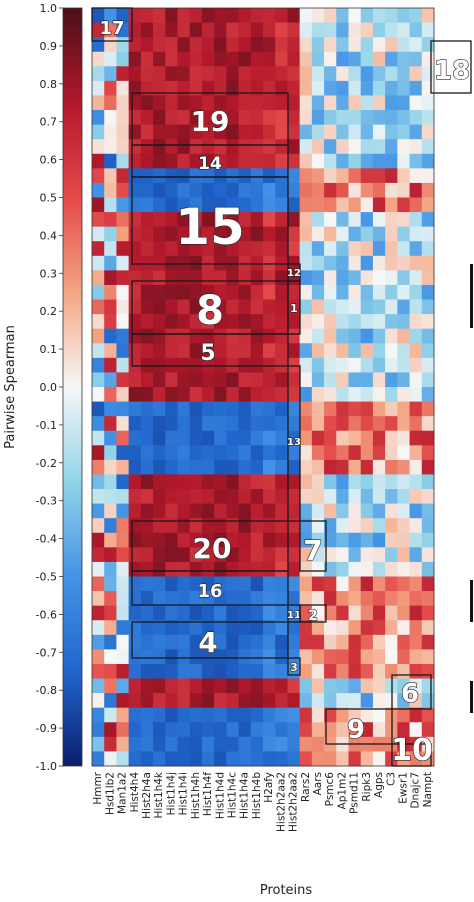  What do you see at coordinates (46, 614) in the screenshot?
I see `colorbar-tick-label: -0.6` at bounding box center [46, 614].